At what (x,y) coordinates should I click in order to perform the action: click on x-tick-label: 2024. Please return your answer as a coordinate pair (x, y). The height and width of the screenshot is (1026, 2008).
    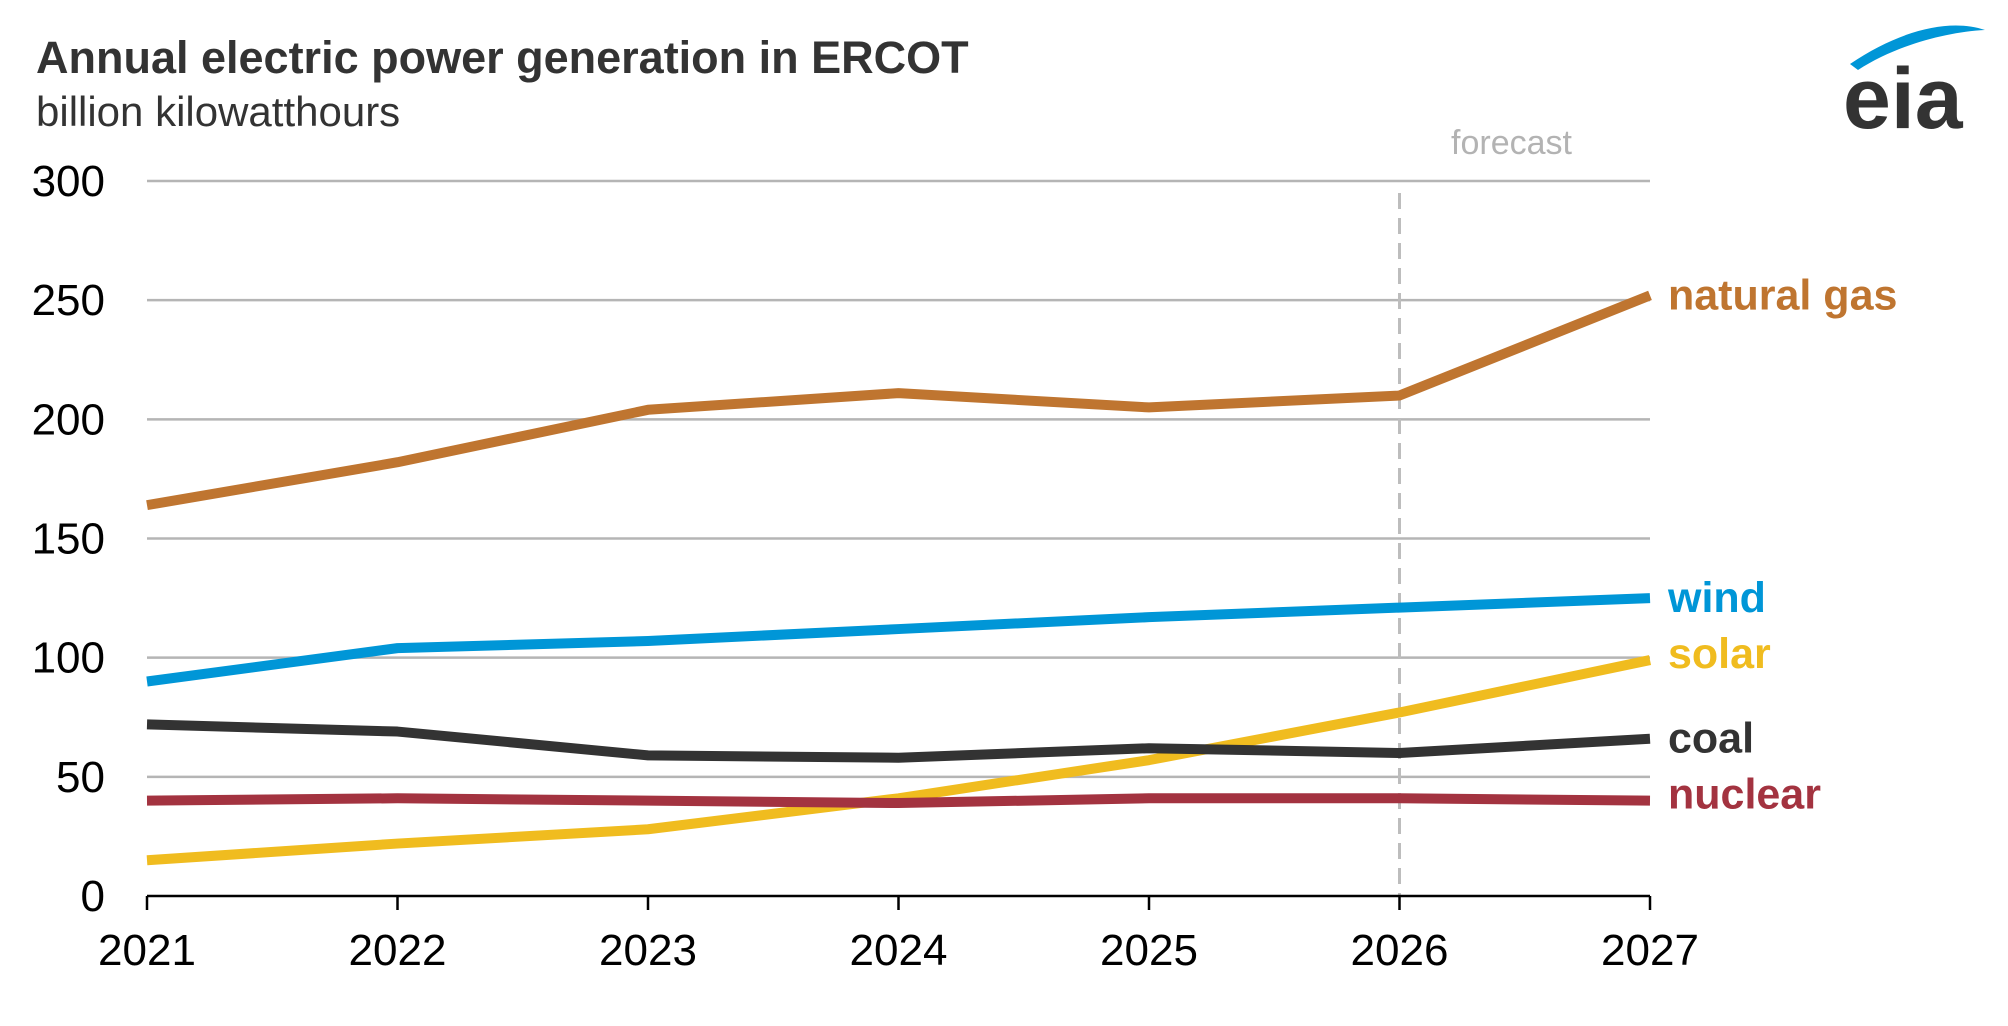
    Looking at the image, I should click on (899, 950).